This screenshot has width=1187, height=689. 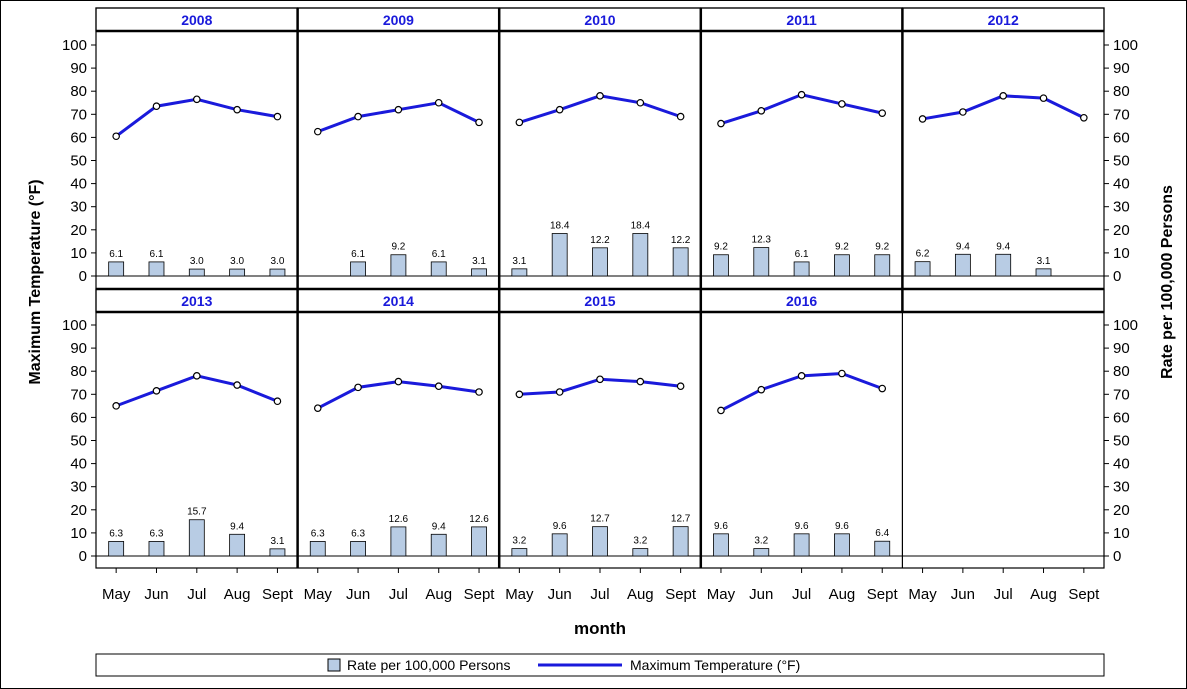 I want to click on panel-title: 2009, so click(x=398, y=20).